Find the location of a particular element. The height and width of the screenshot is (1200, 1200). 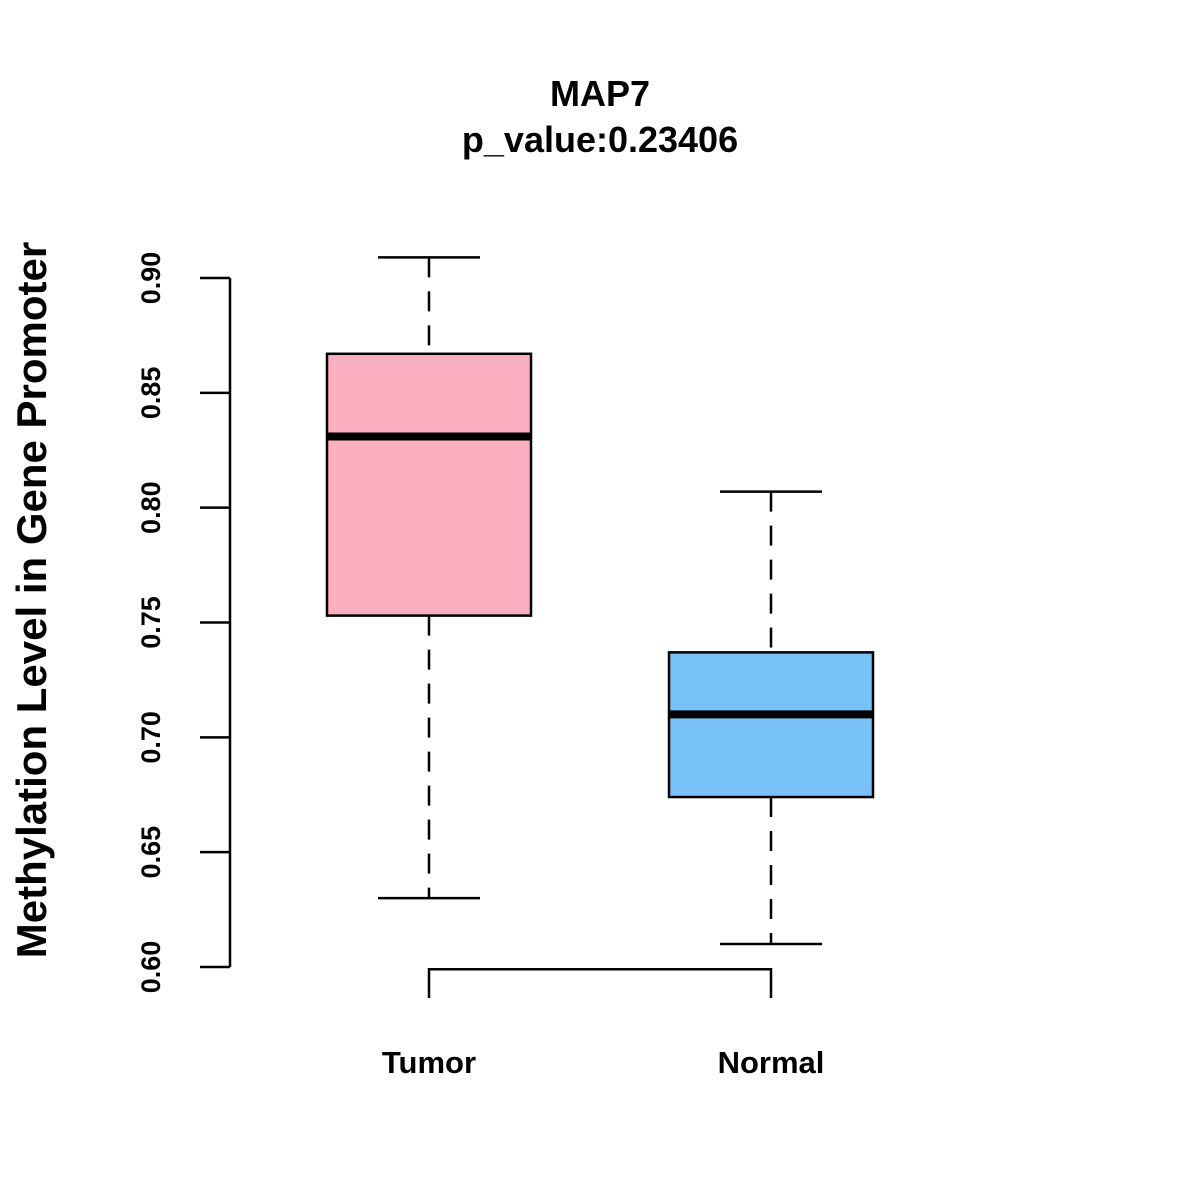

x-tick-label: Normal is located at coordinates (771, 1062).